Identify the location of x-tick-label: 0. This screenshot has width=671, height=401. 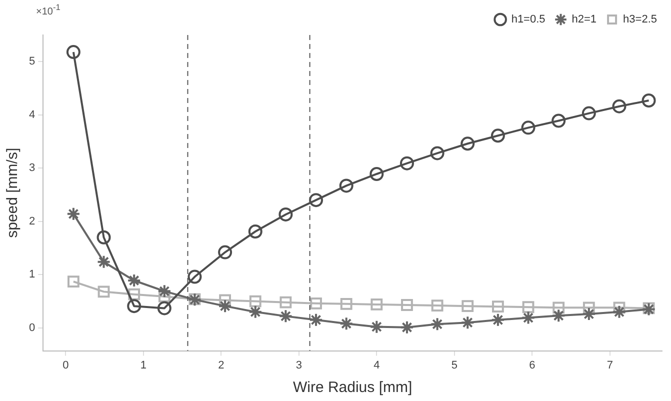
(65, 365).